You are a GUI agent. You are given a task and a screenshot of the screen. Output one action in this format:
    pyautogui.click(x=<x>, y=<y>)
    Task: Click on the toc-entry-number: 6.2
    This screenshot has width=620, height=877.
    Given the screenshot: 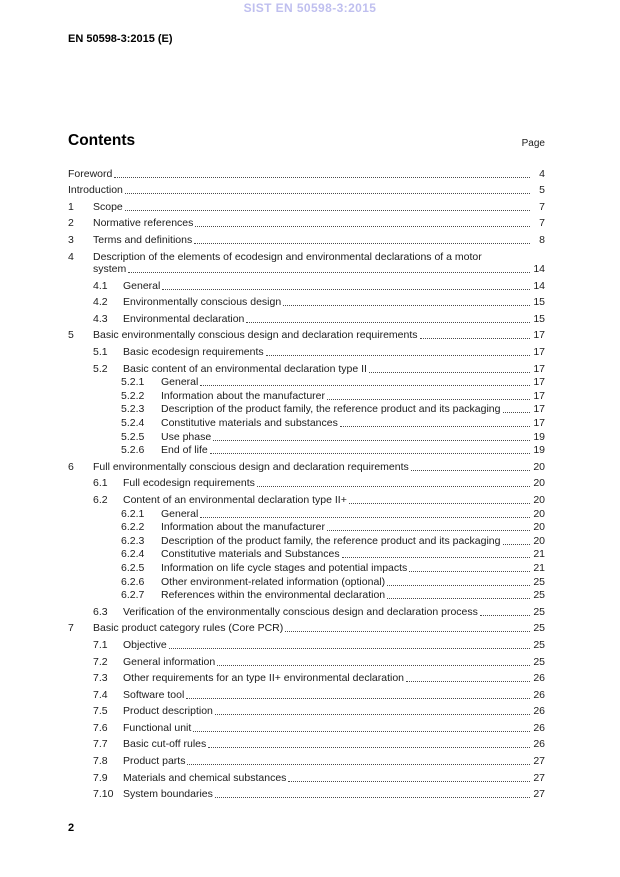 What is the action you would take?
    pyautogui.click(x=100, y=499)
    